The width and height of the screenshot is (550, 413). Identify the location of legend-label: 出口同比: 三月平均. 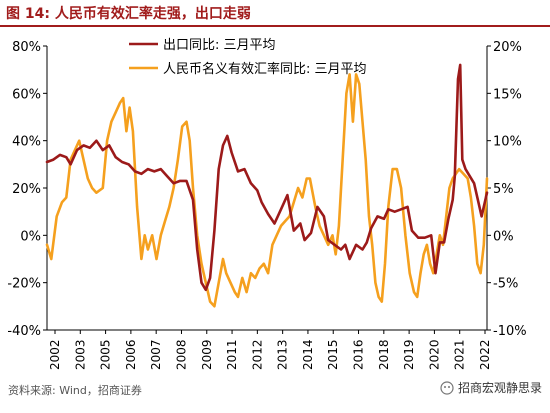
(219, 45).